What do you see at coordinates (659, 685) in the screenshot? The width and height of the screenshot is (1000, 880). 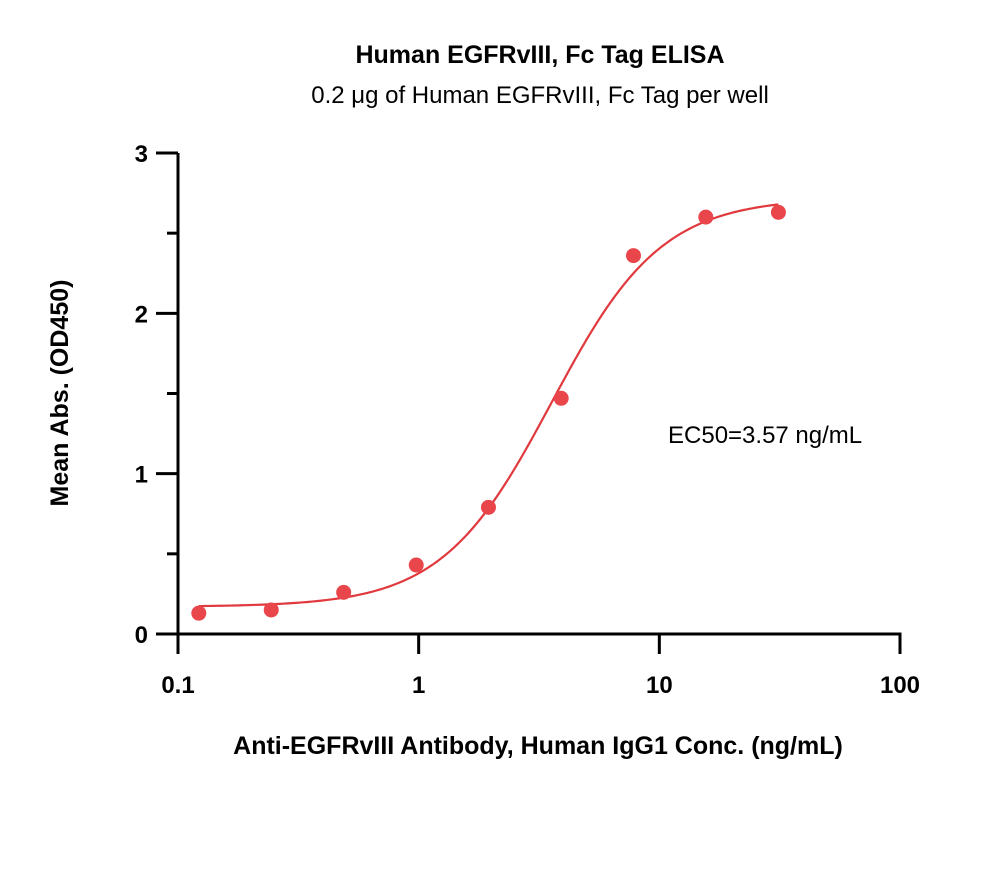 I see `x-tick-label: 10` at bounding box center [659, 685].